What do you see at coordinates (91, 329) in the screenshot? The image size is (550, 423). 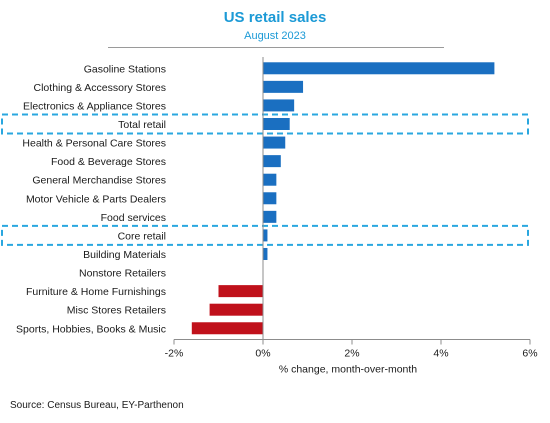 I see `category-label: Sports, Hobbies, Books & Music` at bounding box center [91, 329].